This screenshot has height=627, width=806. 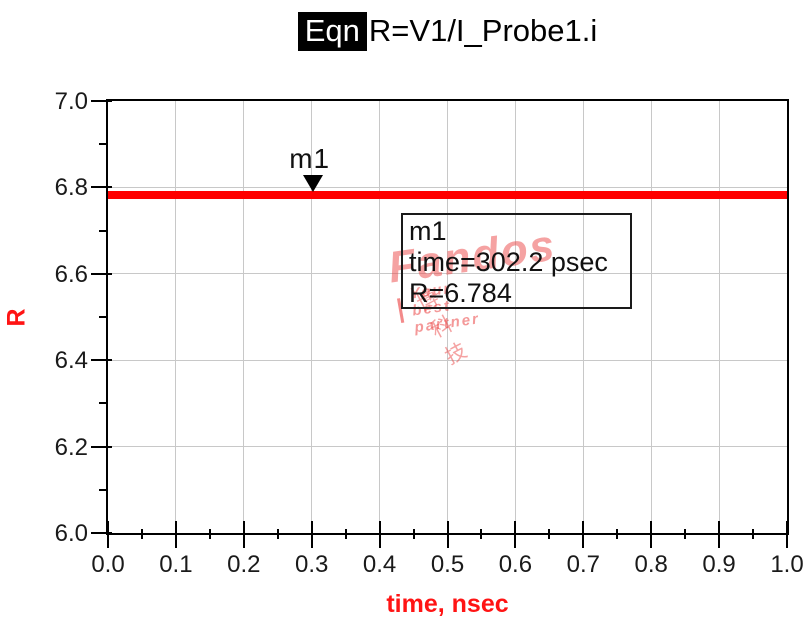 What do you see at coordinates (719, 564) in the screenshot?
I see `x-tick-label: 0.9` at bounding box center [719, 564].